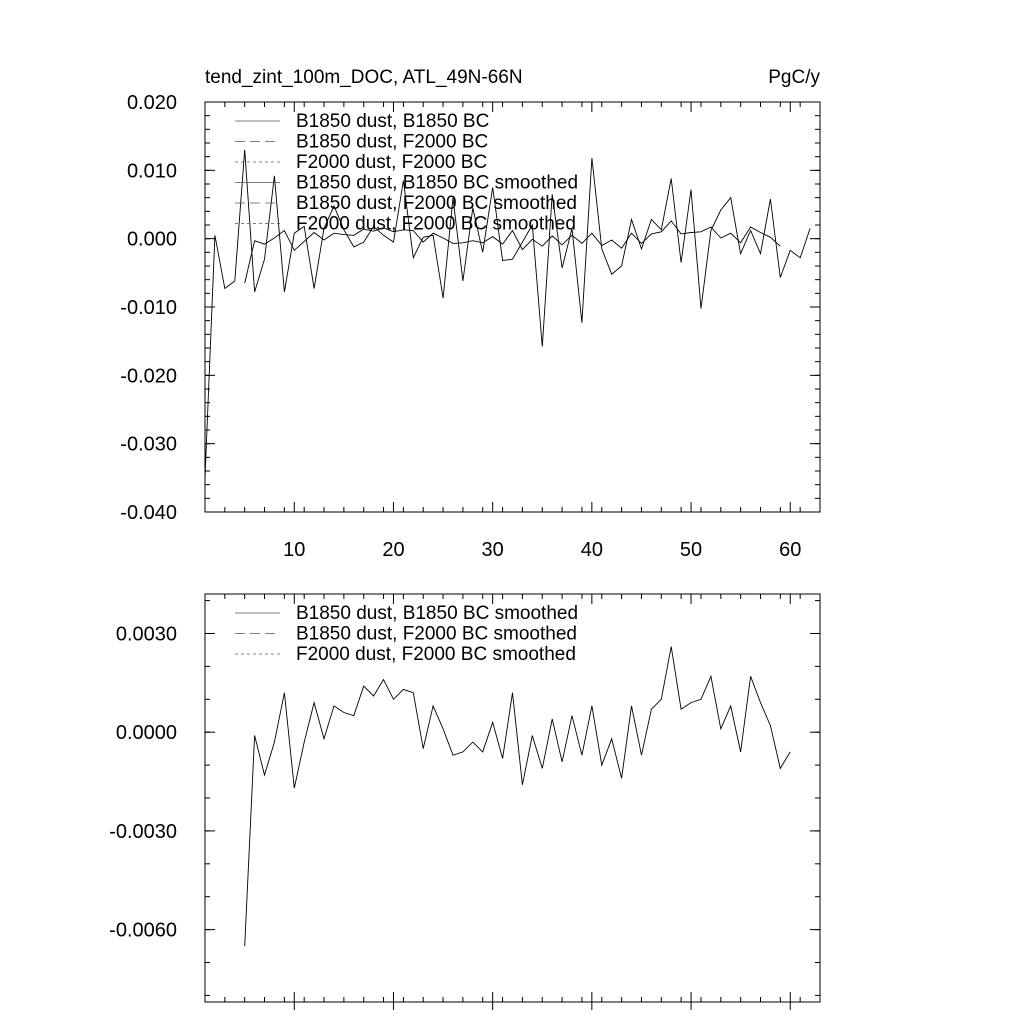 The image size is (1024, 1024). Describe the element at coordinates (152, 240) in the screenshot. I see `y-tick-label: 0.000` at that location.